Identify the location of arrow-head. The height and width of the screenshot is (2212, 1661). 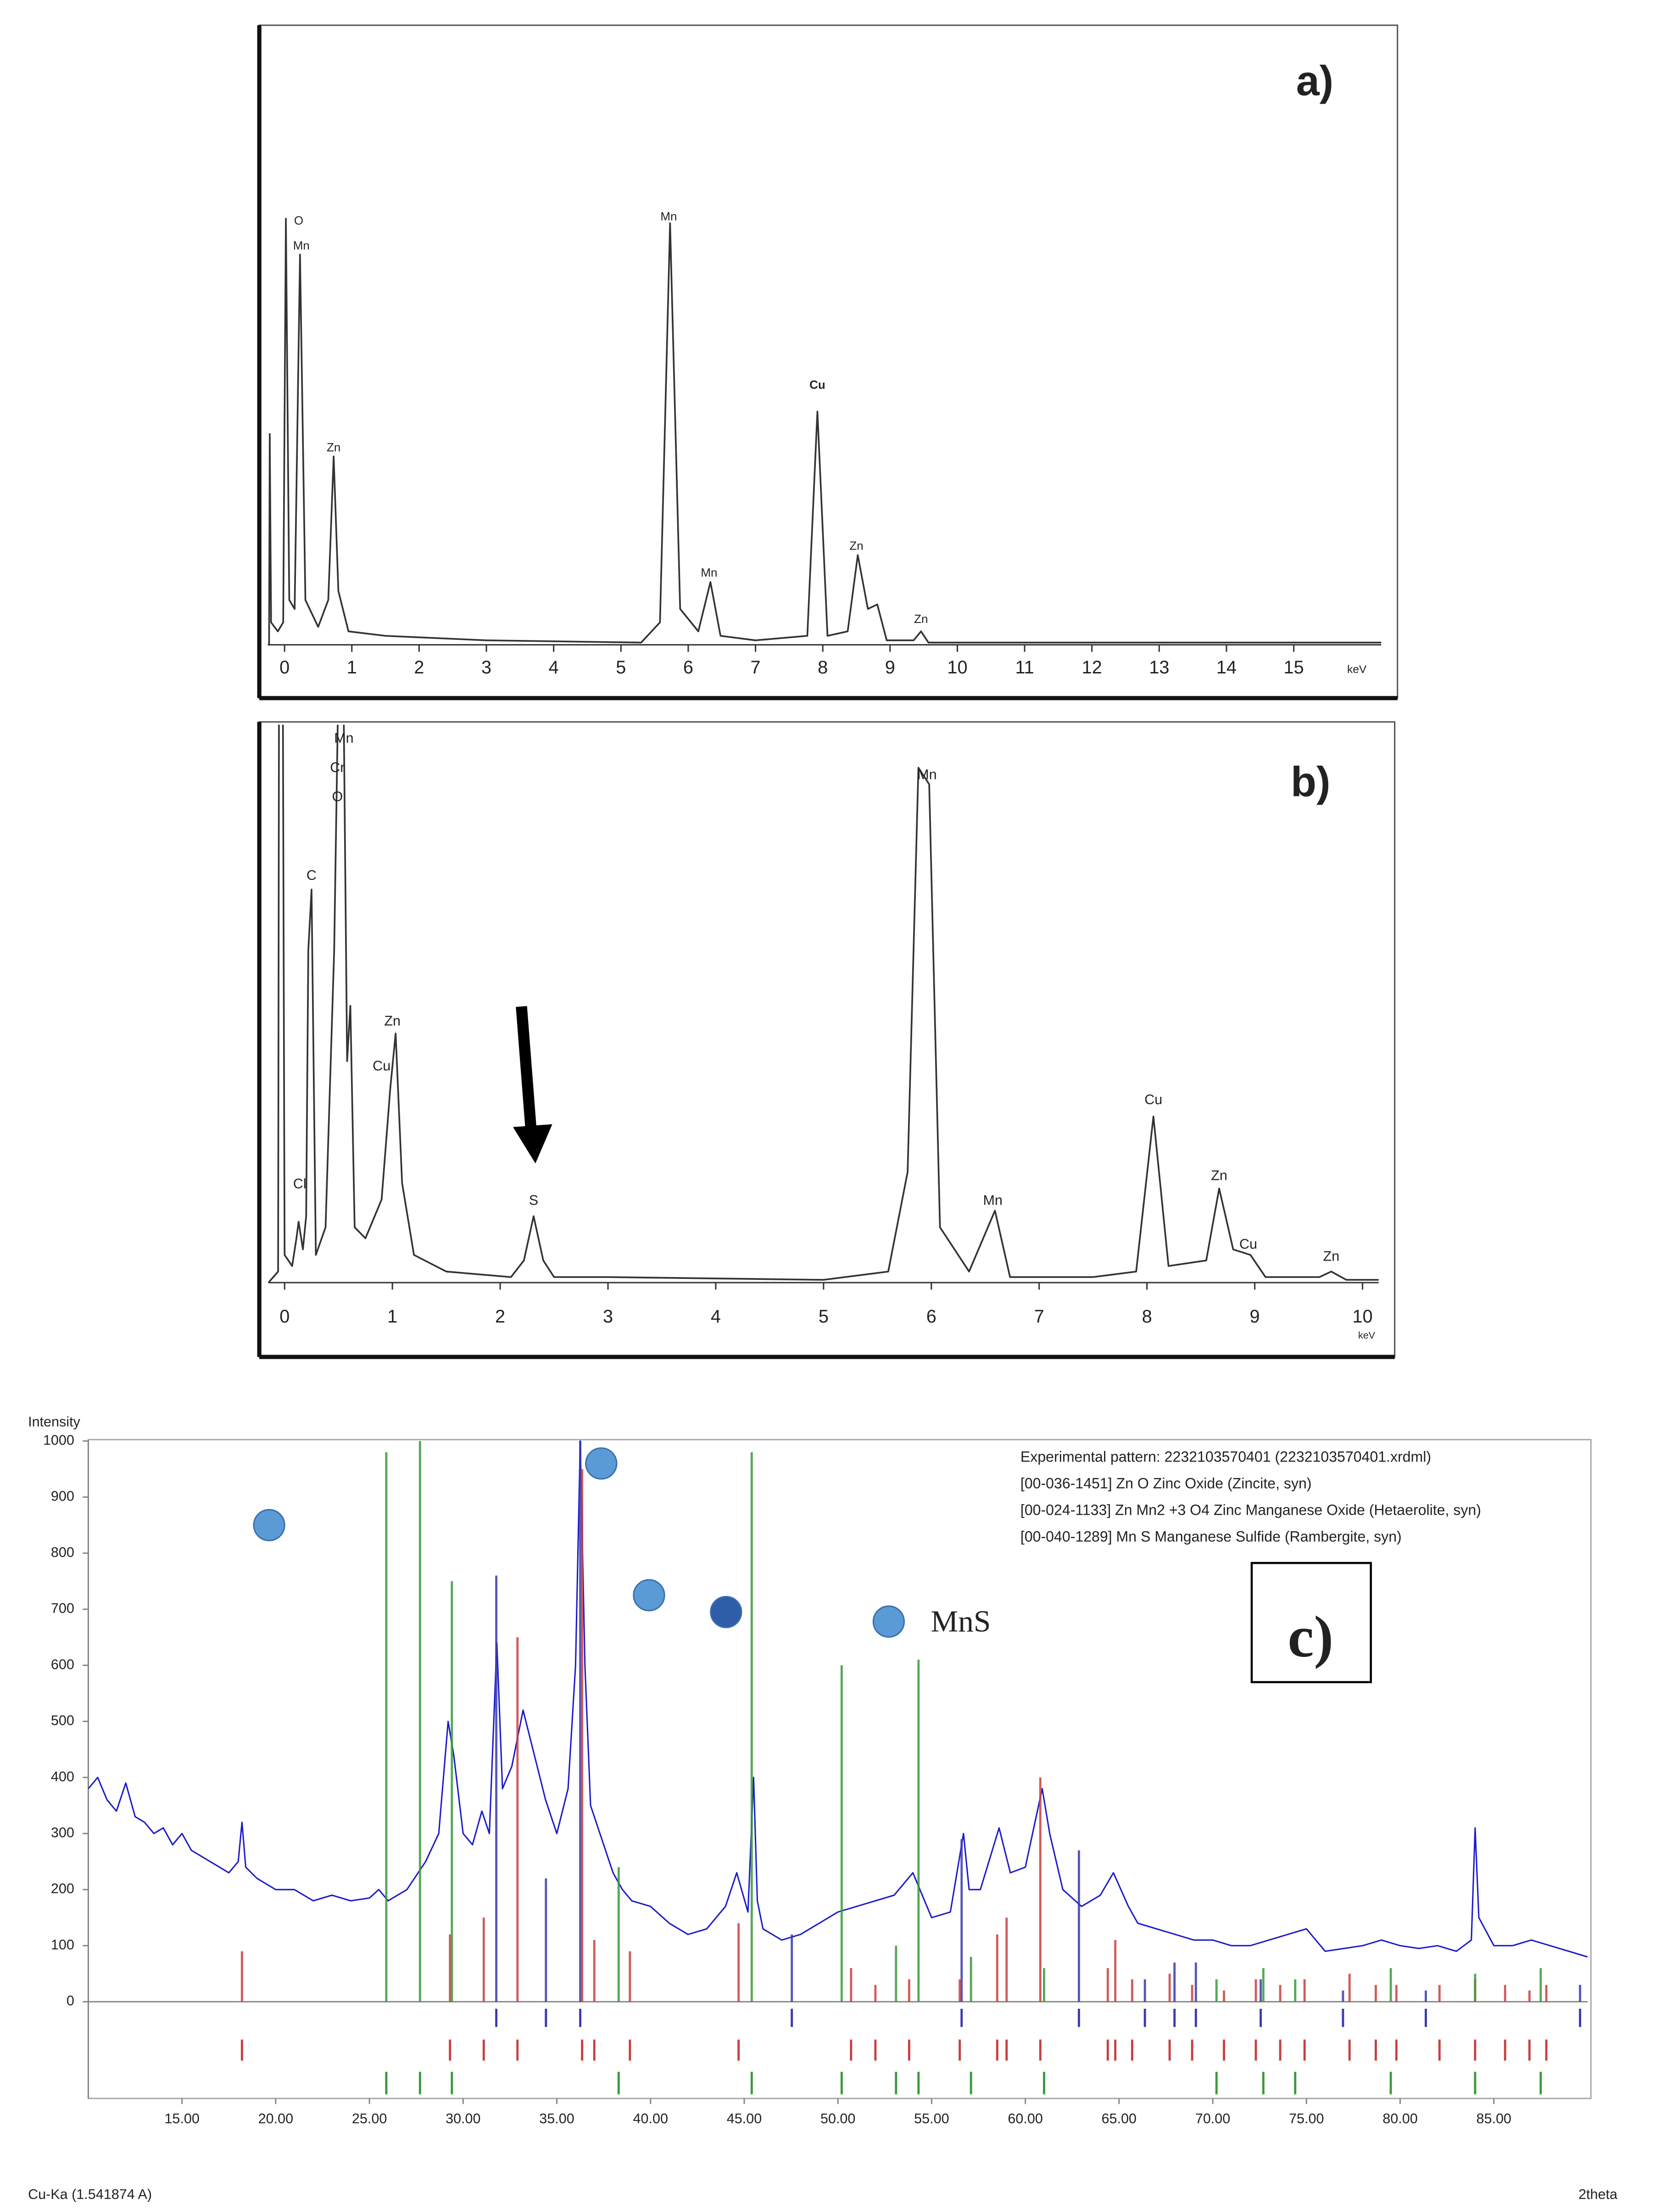
(532, 1144).